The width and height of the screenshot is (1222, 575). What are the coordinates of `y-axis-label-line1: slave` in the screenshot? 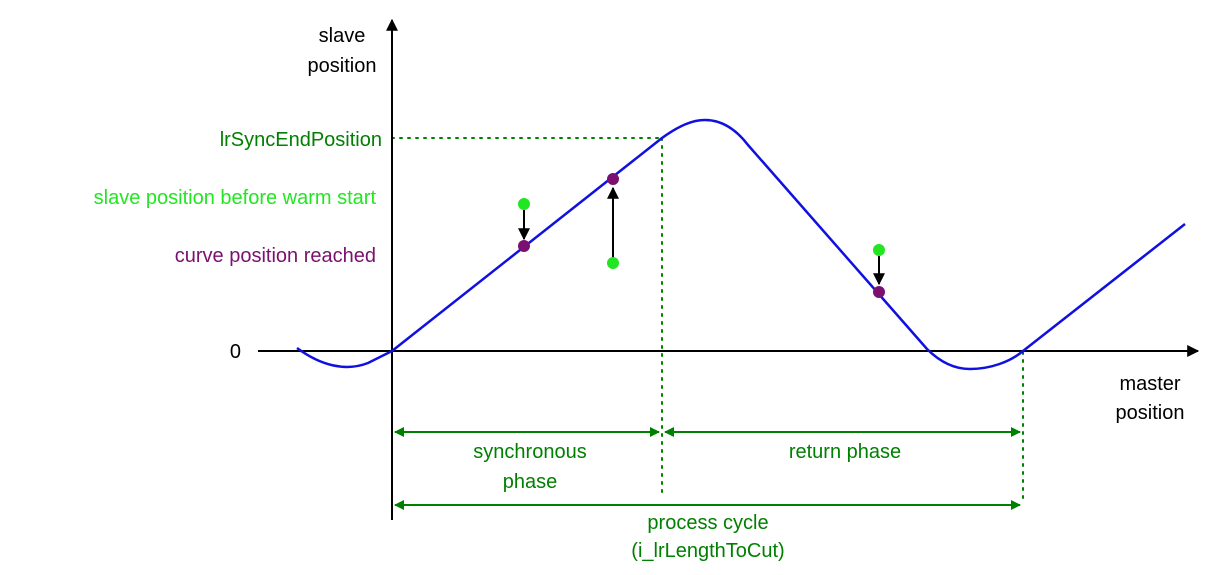 It's located at (342, 36).